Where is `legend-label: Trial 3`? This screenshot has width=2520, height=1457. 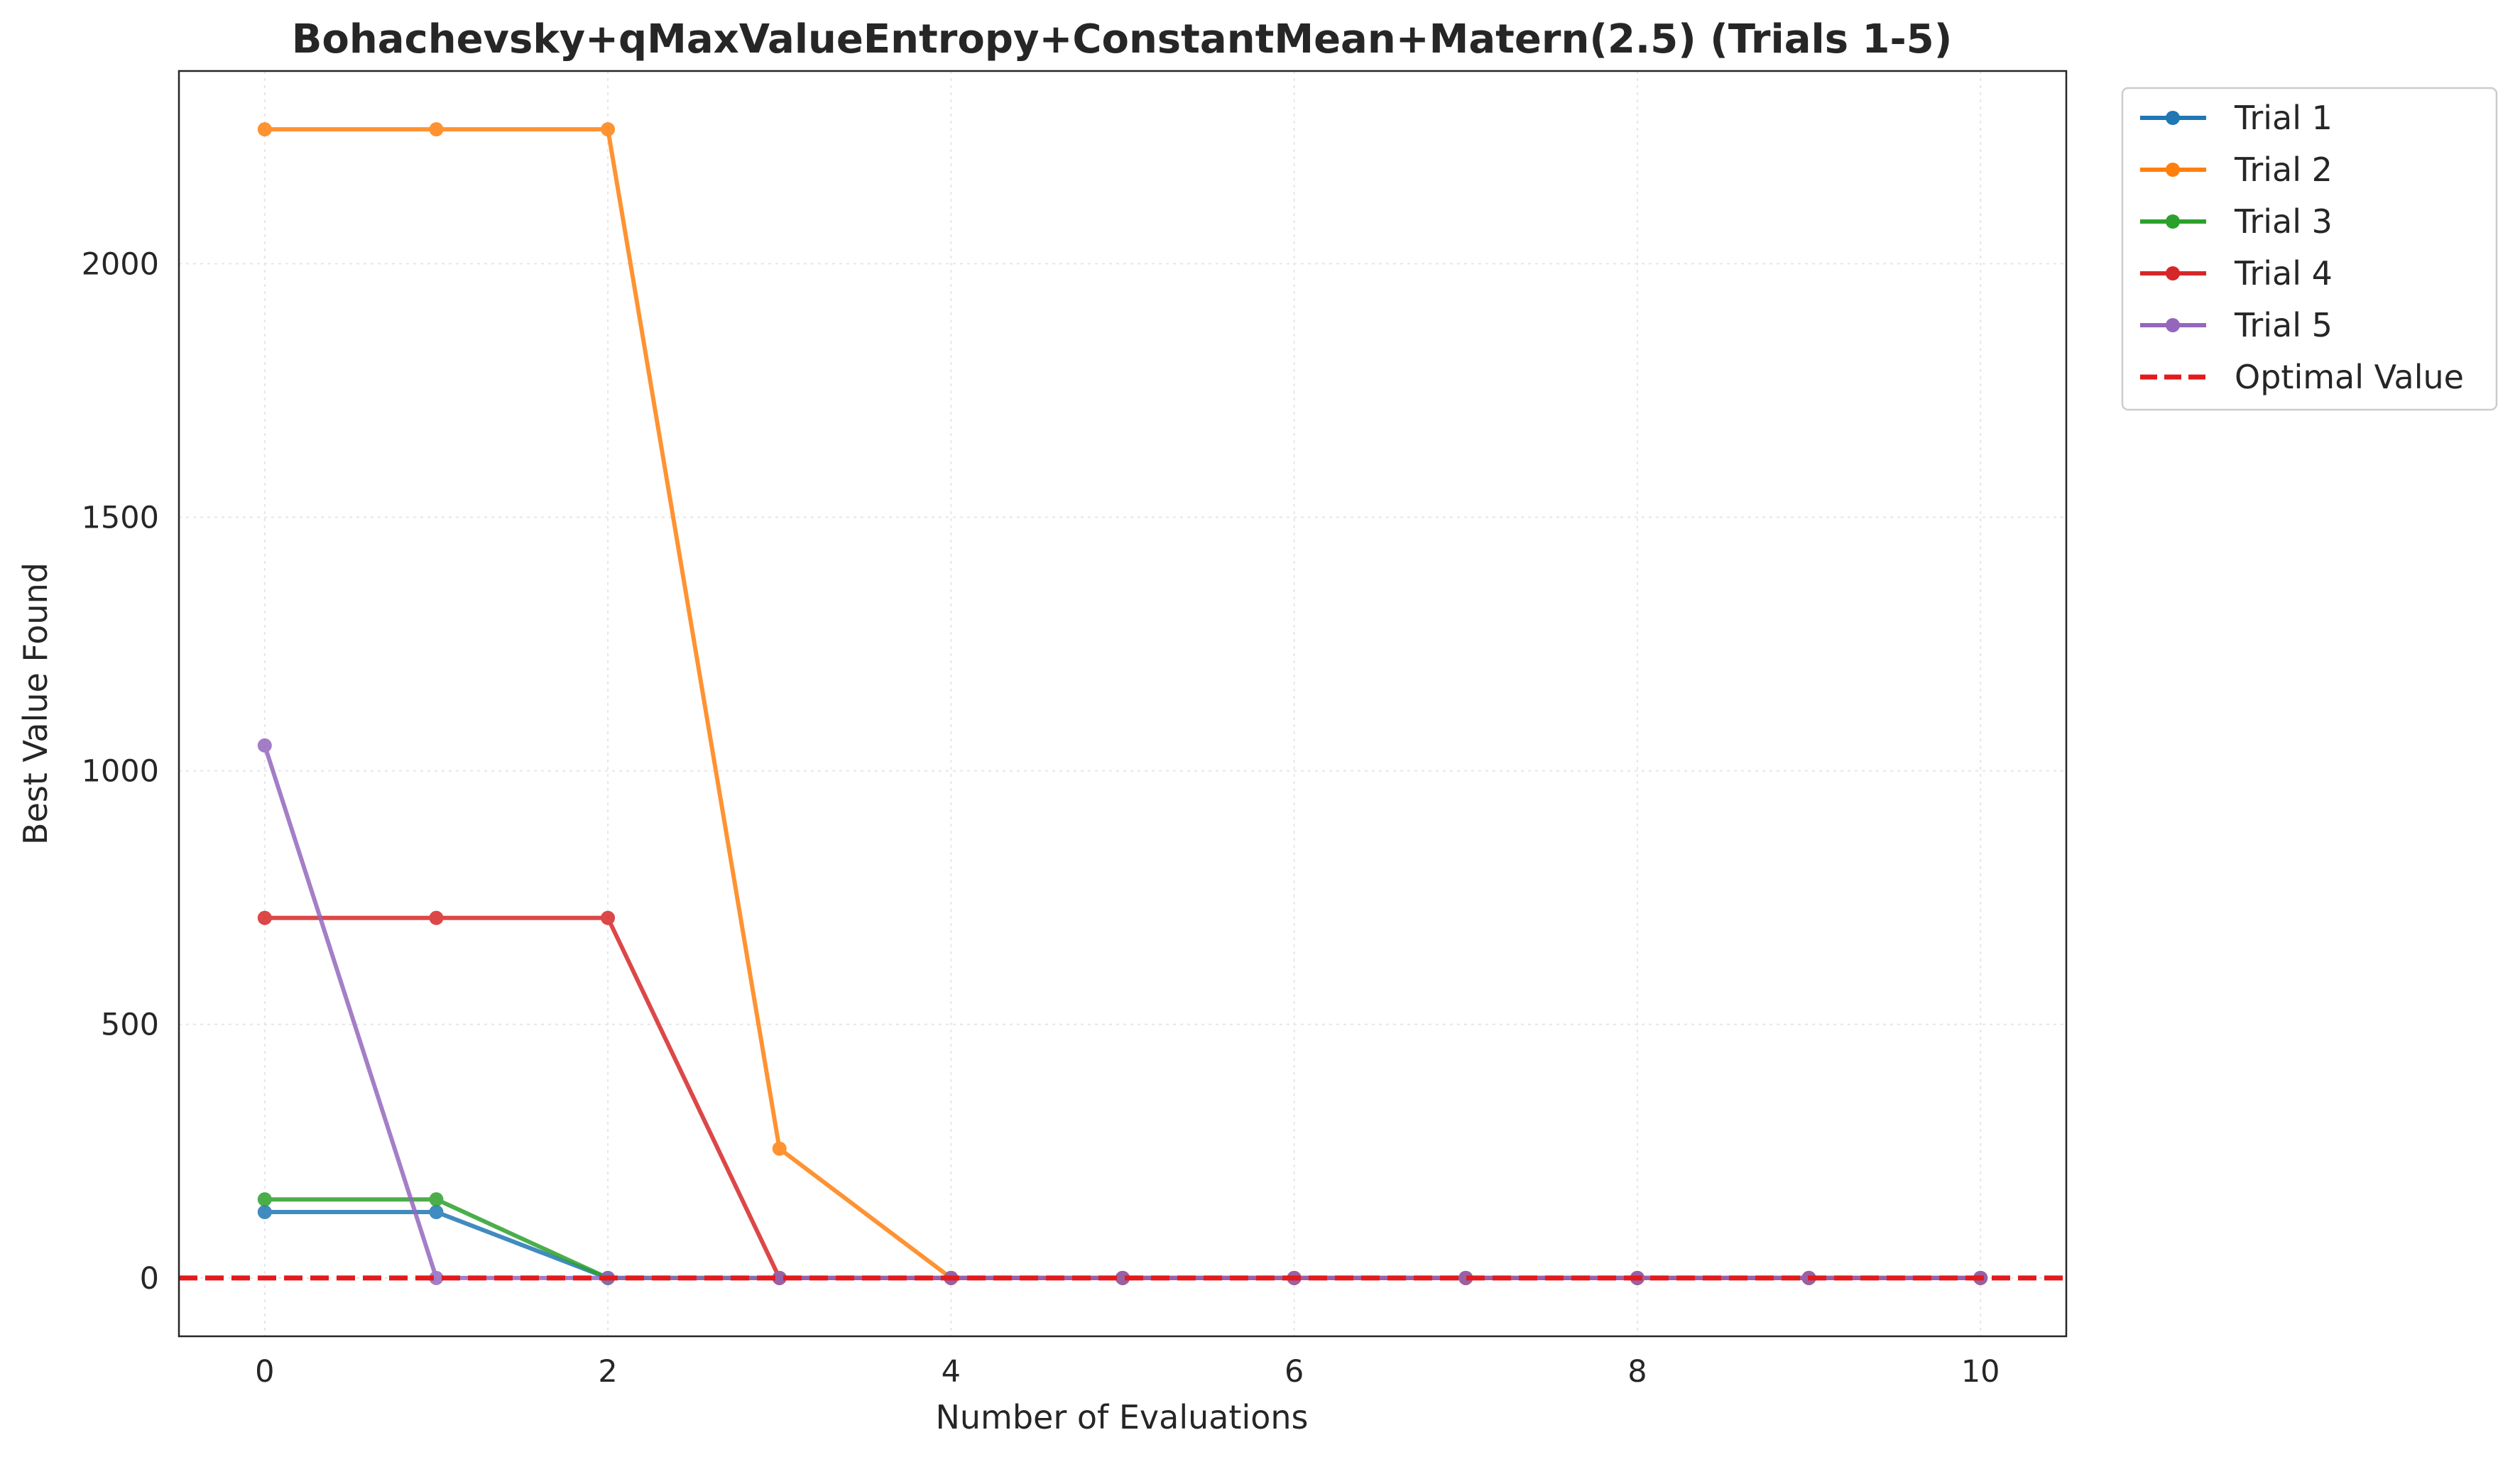 legend-label: Trial 3 is located at coordinates (2283, 222).